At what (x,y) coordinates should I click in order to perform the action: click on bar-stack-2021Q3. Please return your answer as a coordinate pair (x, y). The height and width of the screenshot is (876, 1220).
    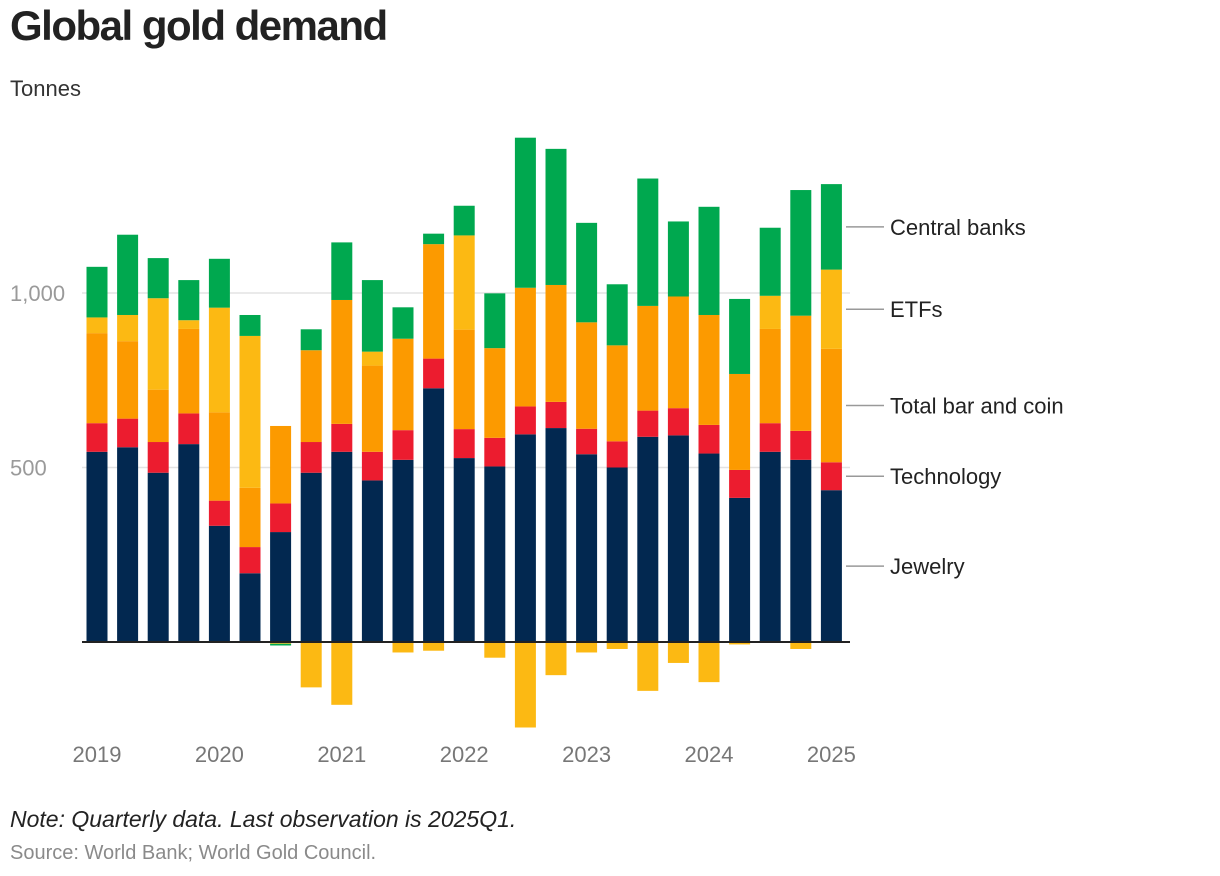
    Looking at the image, I should click on (403, 480).